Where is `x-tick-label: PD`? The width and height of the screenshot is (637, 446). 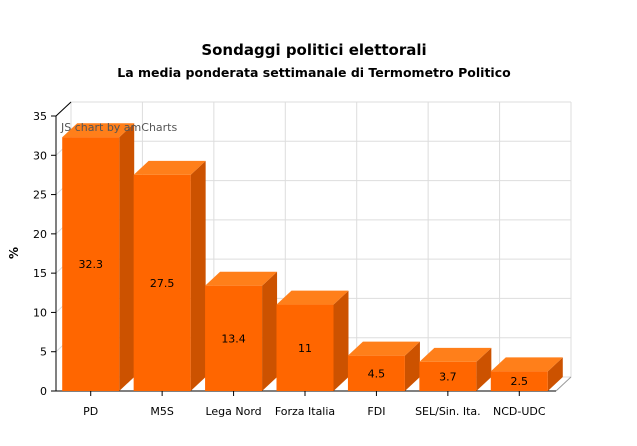 x-tick-label: PD is located at coordinates (90, 411).